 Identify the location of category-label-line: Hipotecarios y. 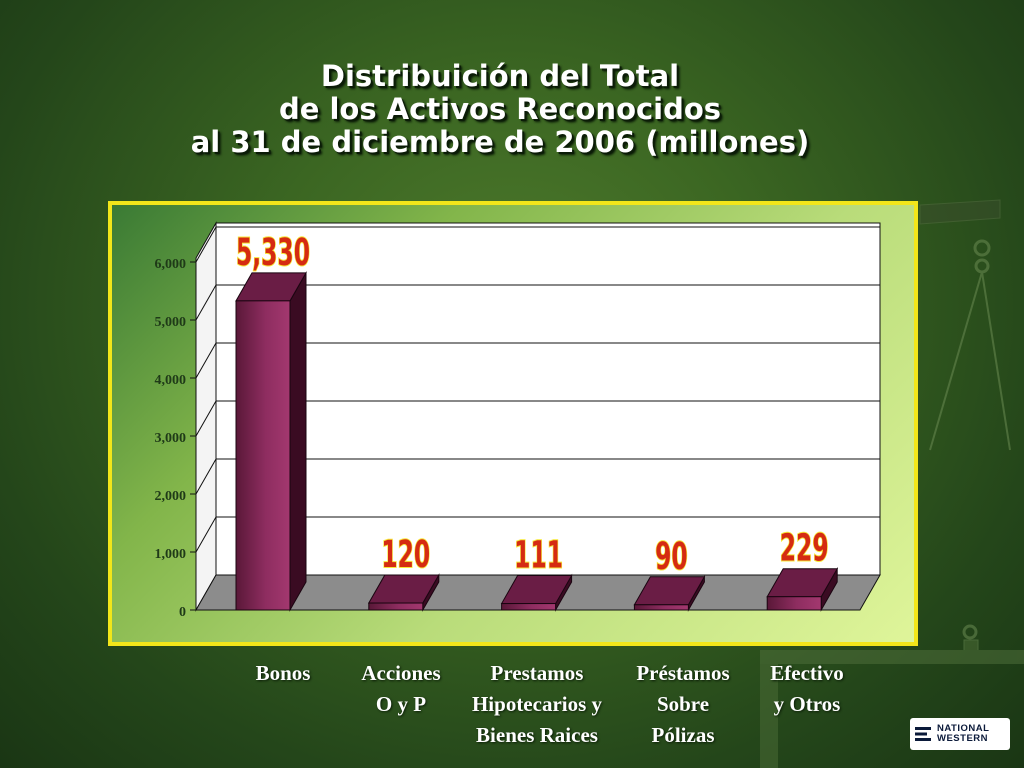
(537, 704).